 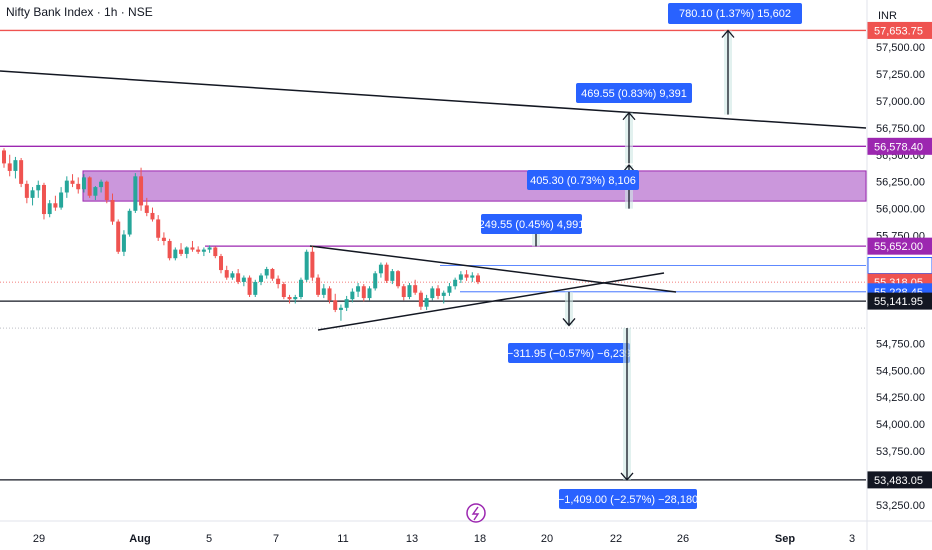 What do you see at coordinates (900, 506) in the screenshot?
I see `y-tick-label: 53,250.00` at bounding box center [900, 506].